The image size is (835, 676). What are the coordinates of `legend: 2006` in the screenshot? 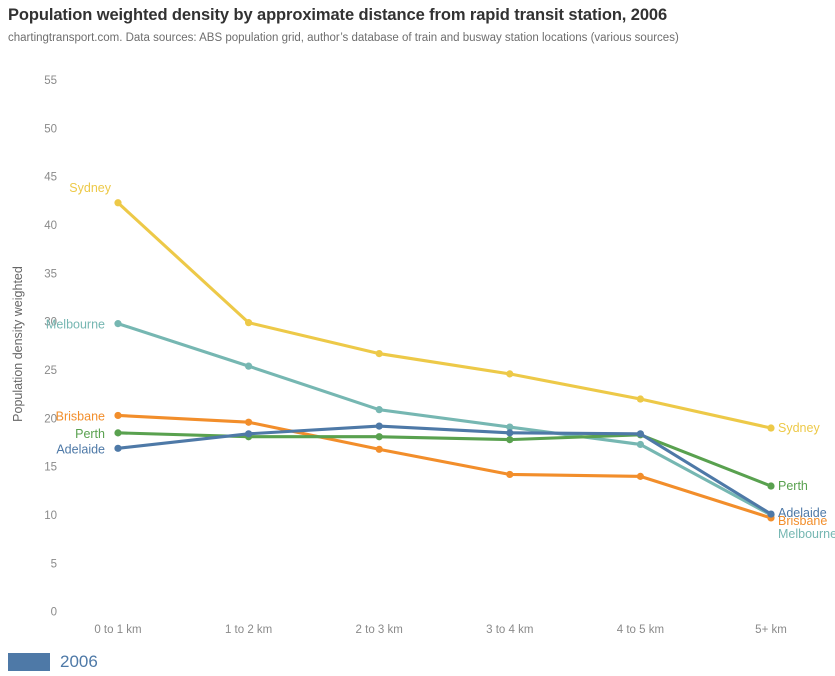 It's located at (53, 662).